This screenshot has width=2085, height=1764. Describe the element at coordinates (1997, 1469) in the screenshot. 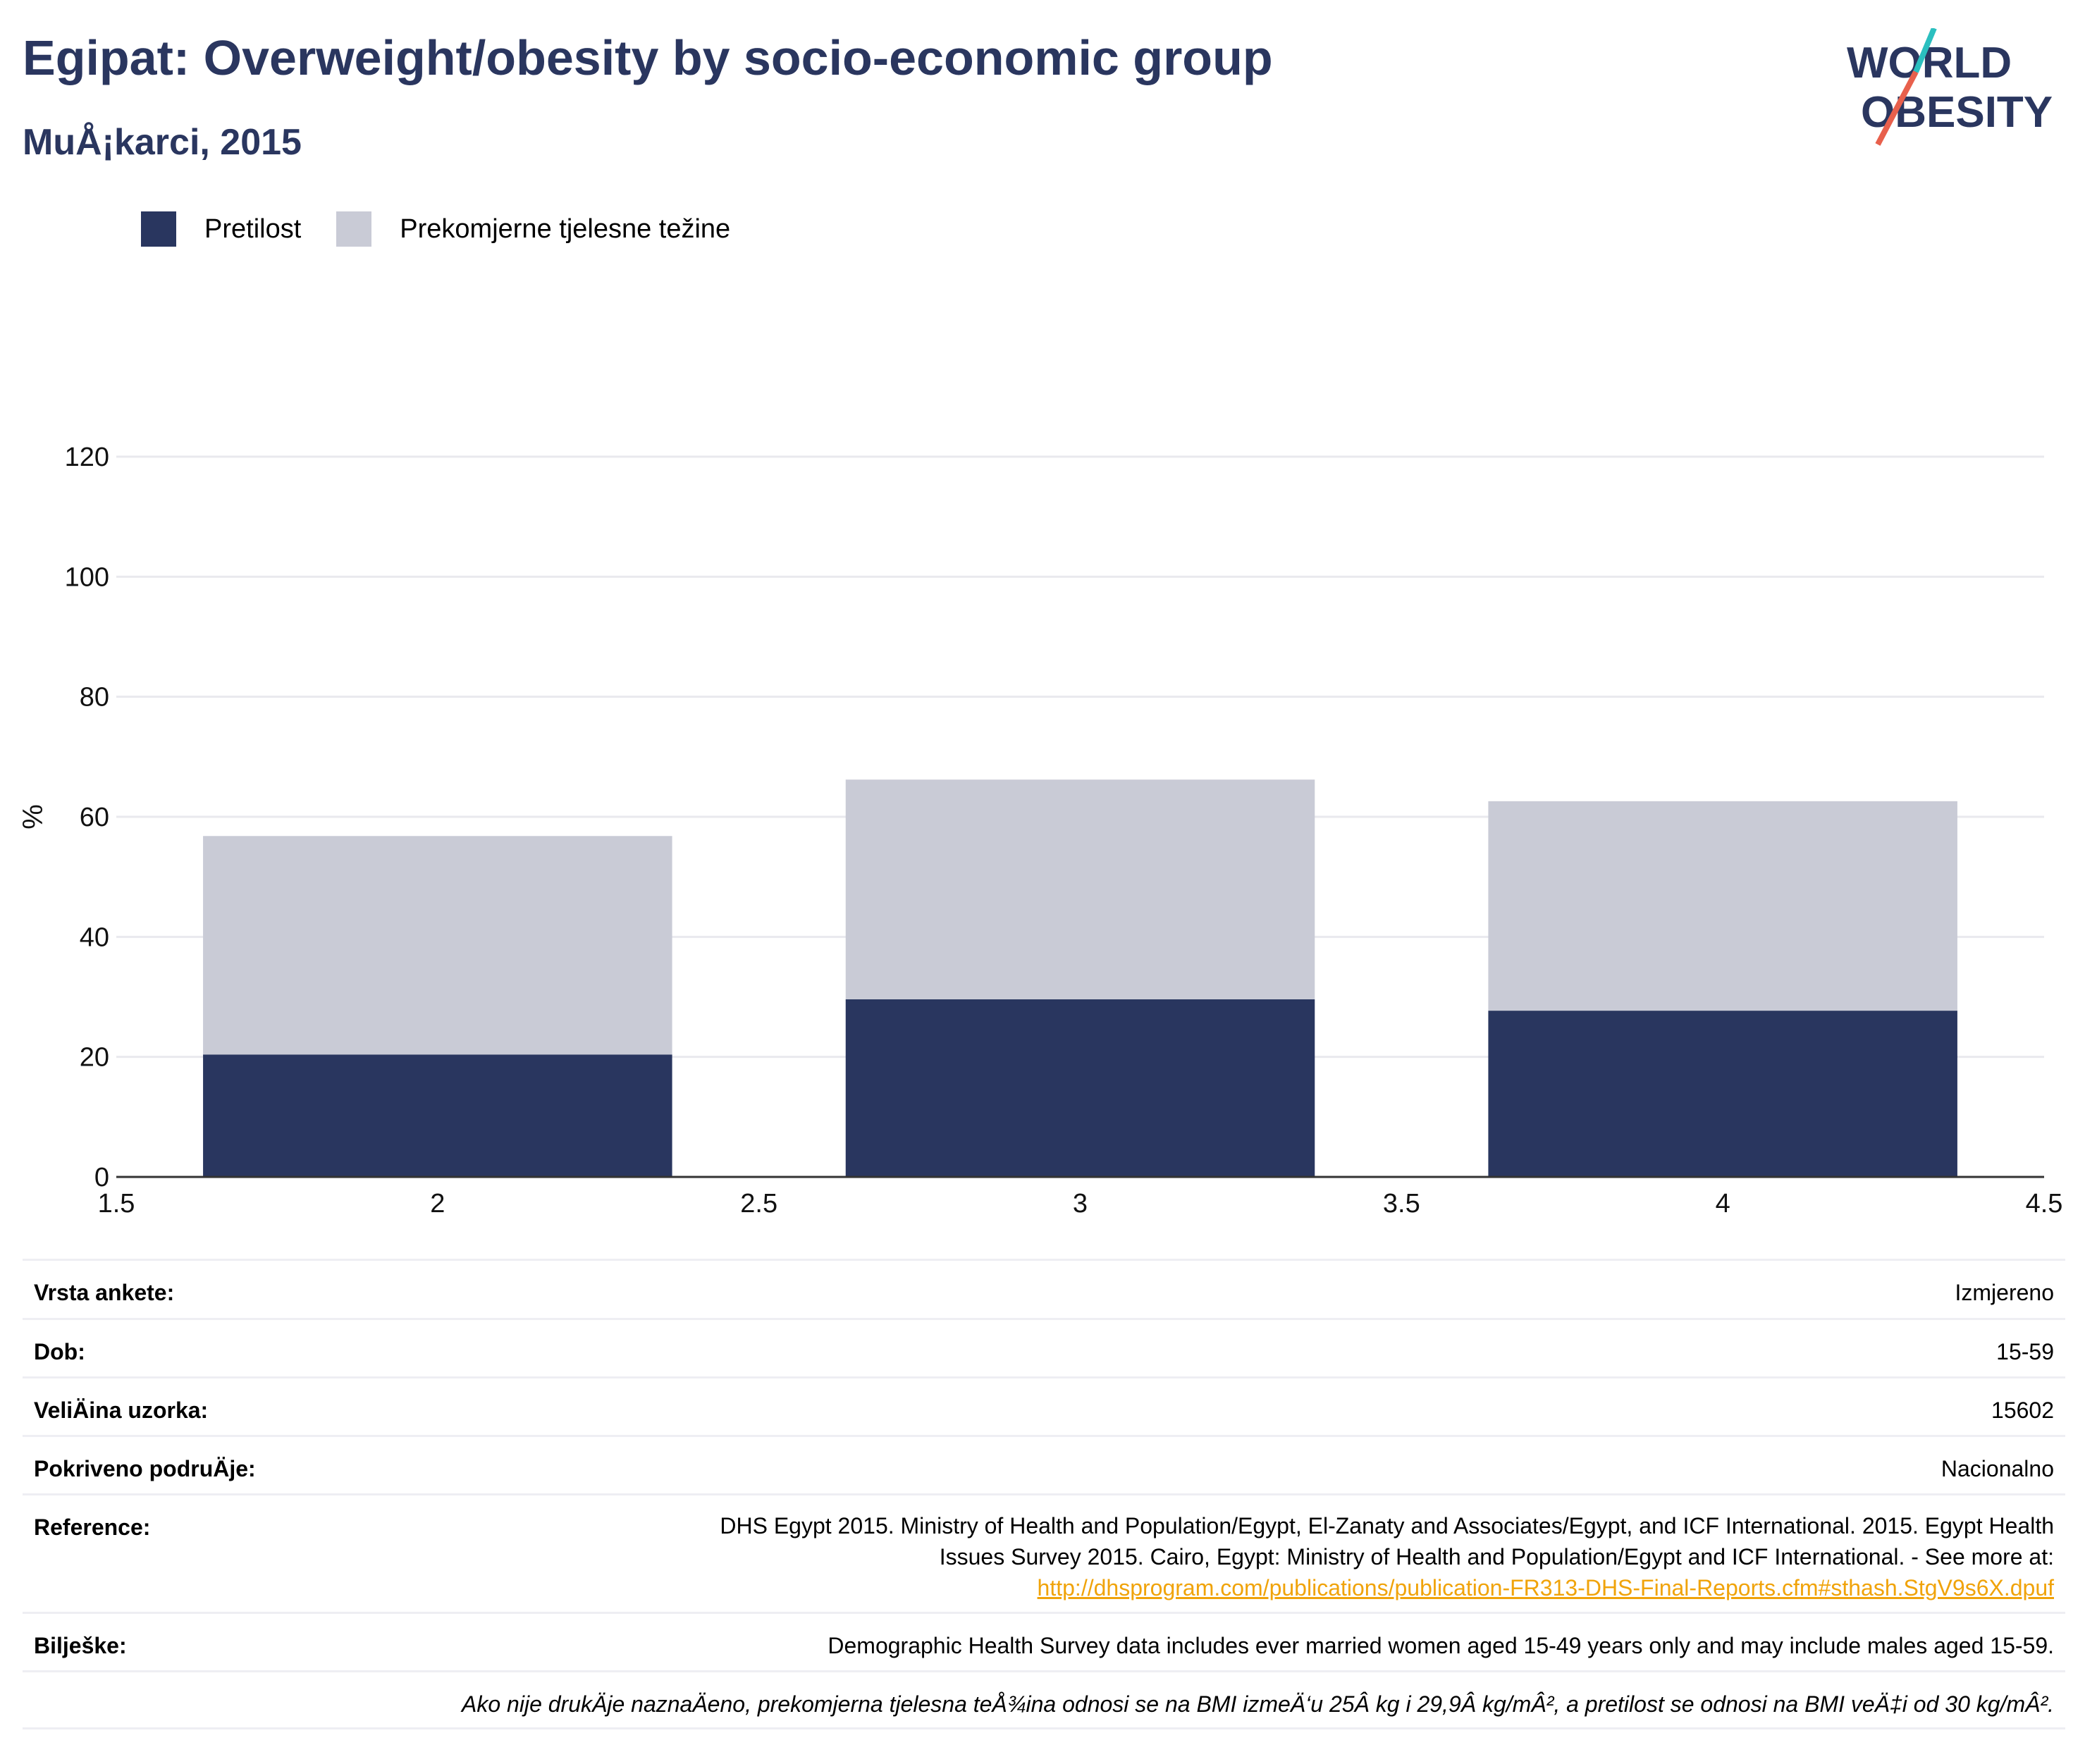

I see `meta-value: Nacionalno` at that location.